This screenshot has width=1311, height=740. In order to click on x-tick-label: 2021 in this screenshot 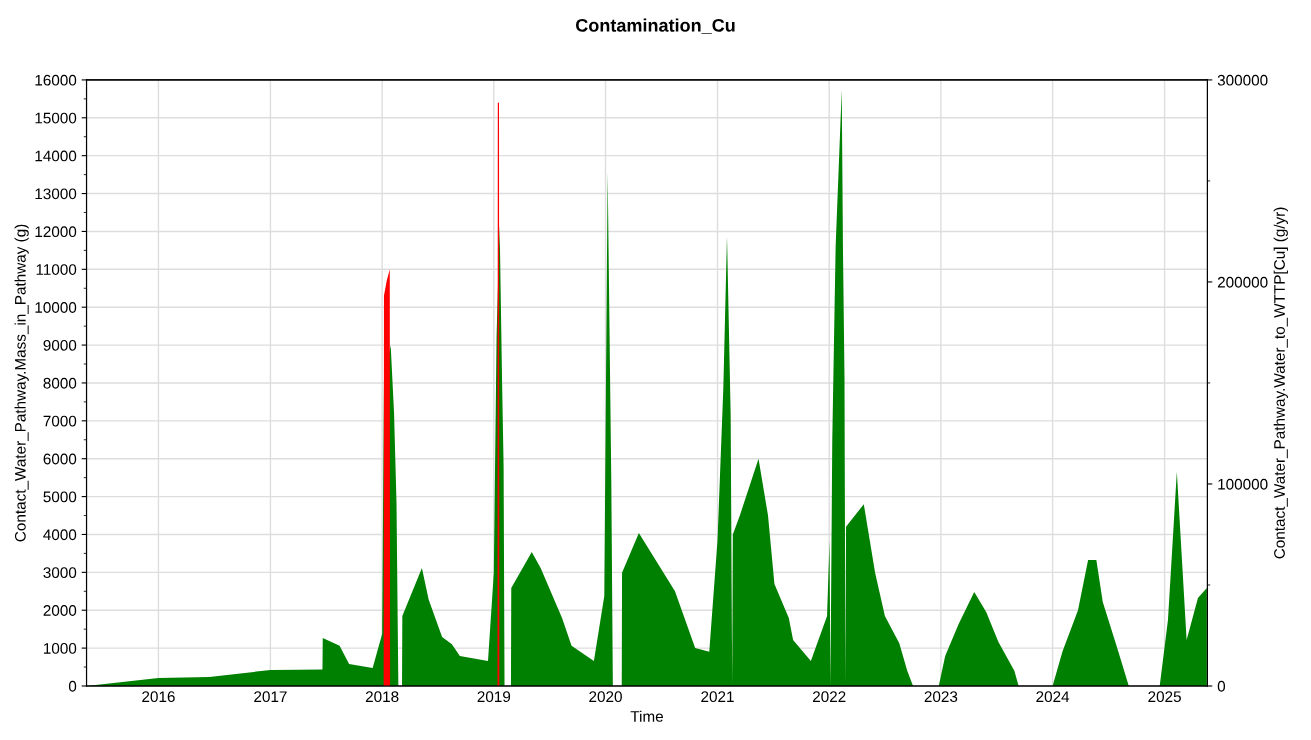, I will do `click(717, 697)`.